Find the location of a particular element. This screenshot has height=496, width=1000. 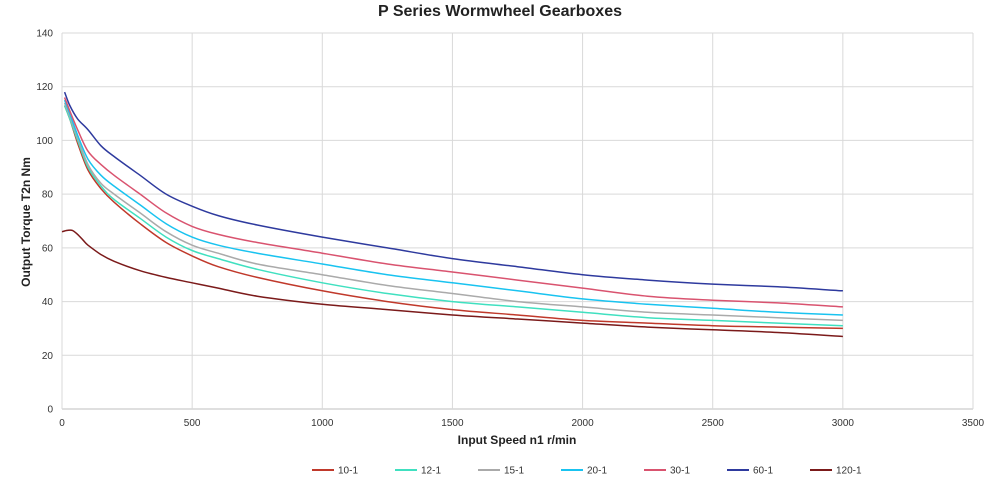

y-axis-ticks: 0 20 40 60 80 100 120 140 is located at coordinates (44, 222).